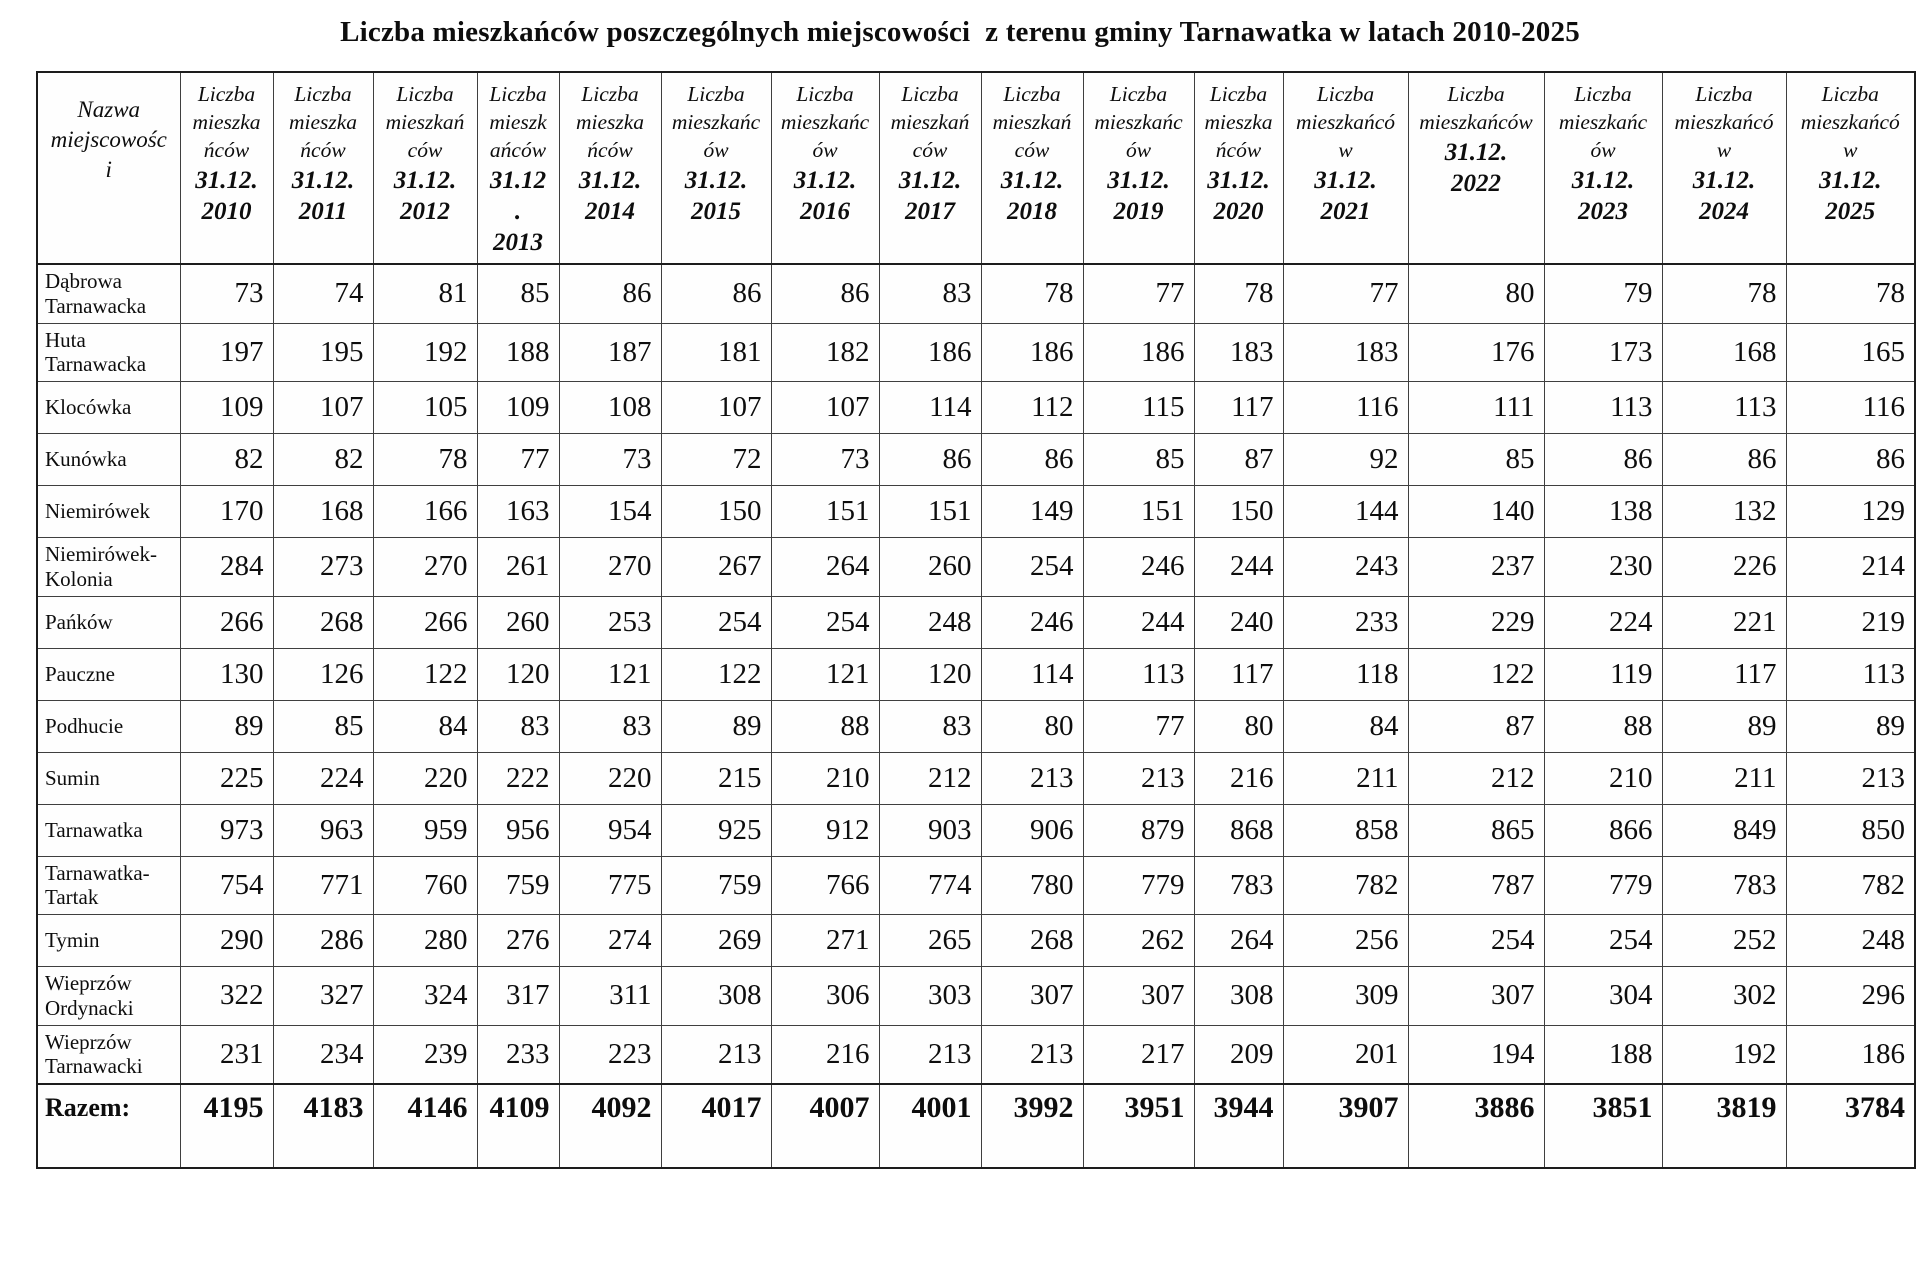  What do you see at coordinates (1724, 885) in the screenshot?
I see `population-cell: 783` at bounding box center [1724, 885].